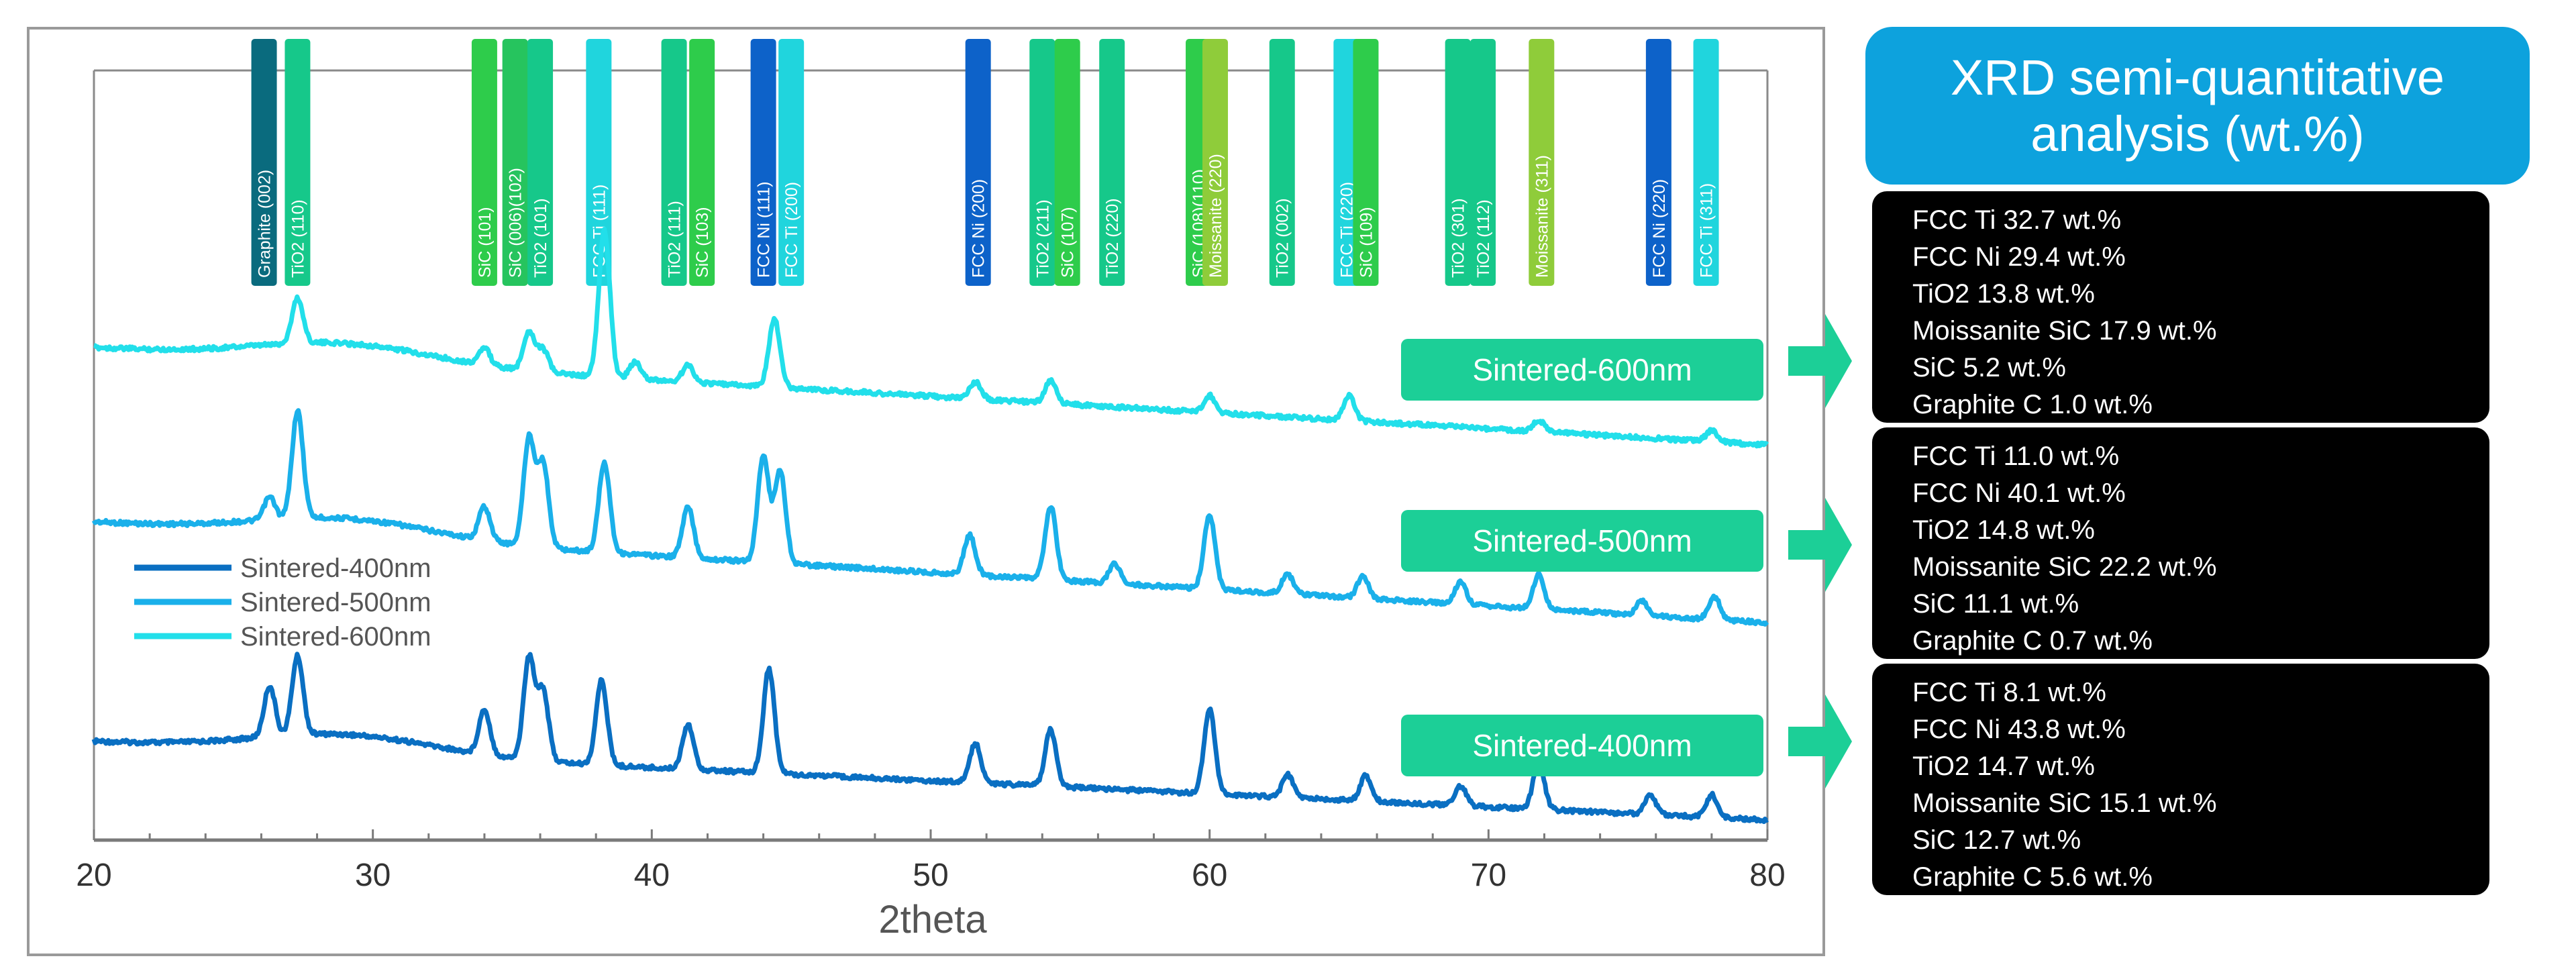 The image size is (2576, 979). Describe the element at coordinates (1283, 238) in the screenshot. I see `reference-marker-label: TiO2 (002)` at that location.